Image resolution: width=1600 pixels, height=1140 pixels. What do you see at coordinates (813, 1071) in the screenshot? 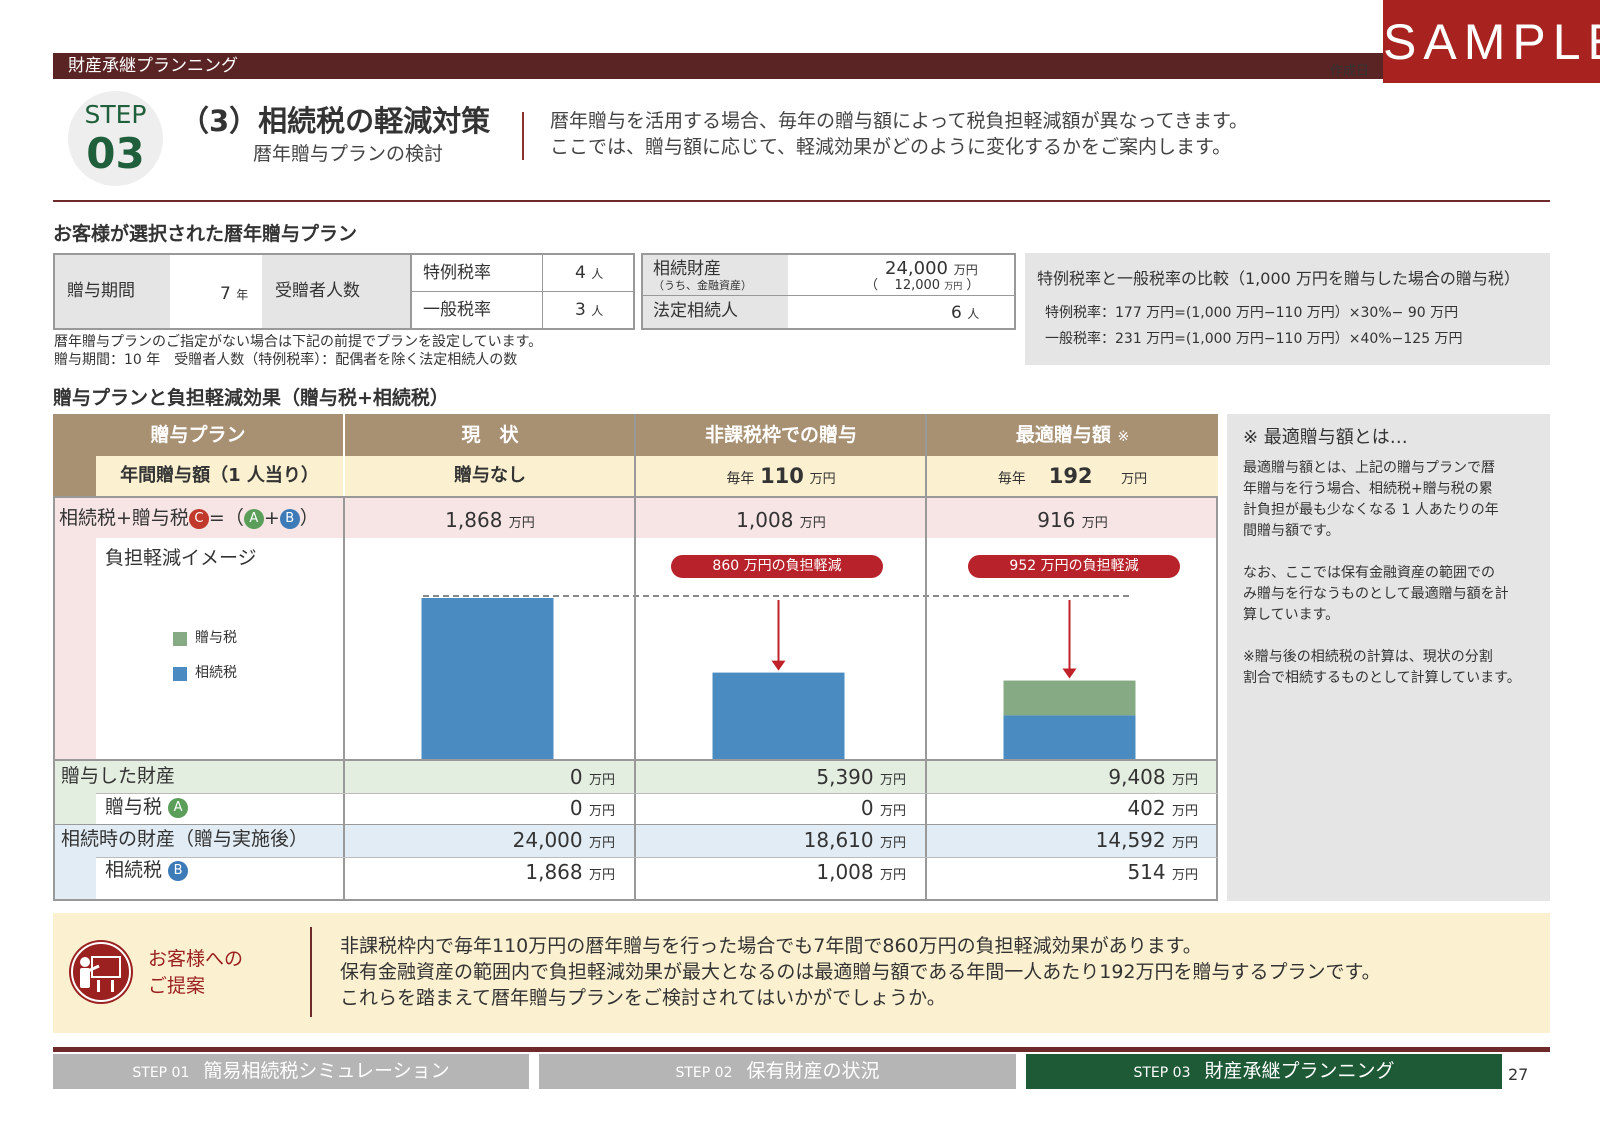
I see `tab-step-02-label: 保有財産の状況` at bounding box center [813, 1071].